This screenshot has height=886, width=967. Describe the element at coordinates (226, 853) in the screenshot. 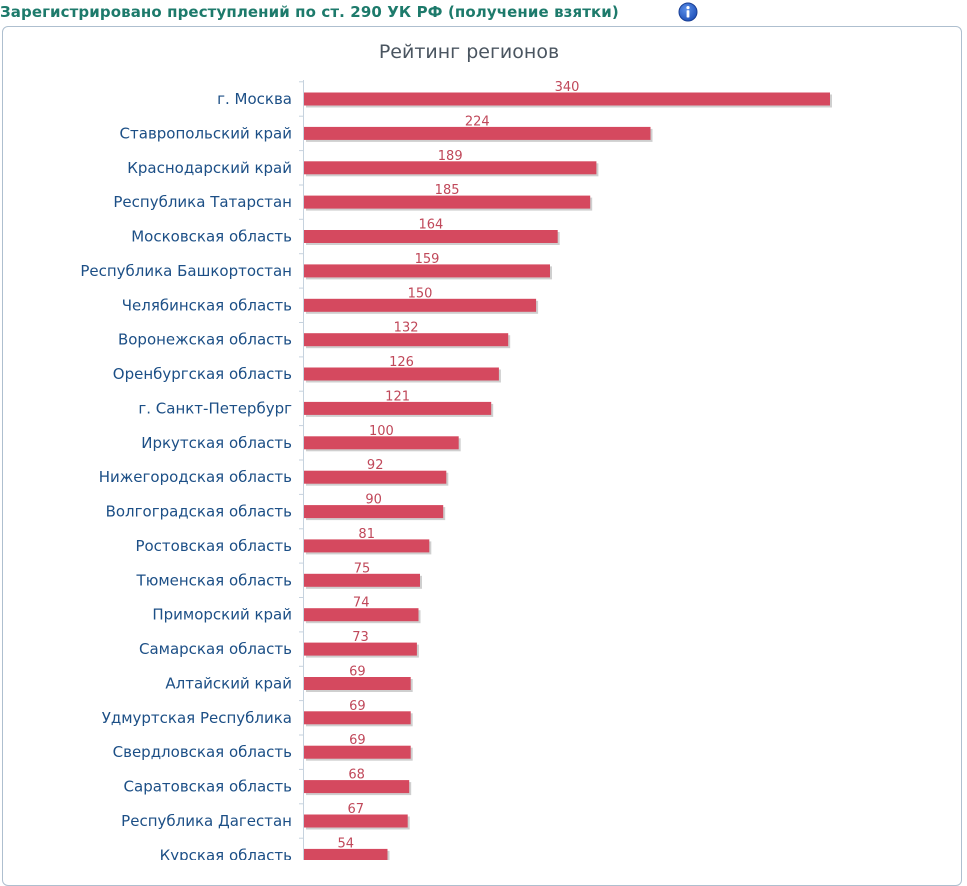

I see `category-label: Курская область` at that location.